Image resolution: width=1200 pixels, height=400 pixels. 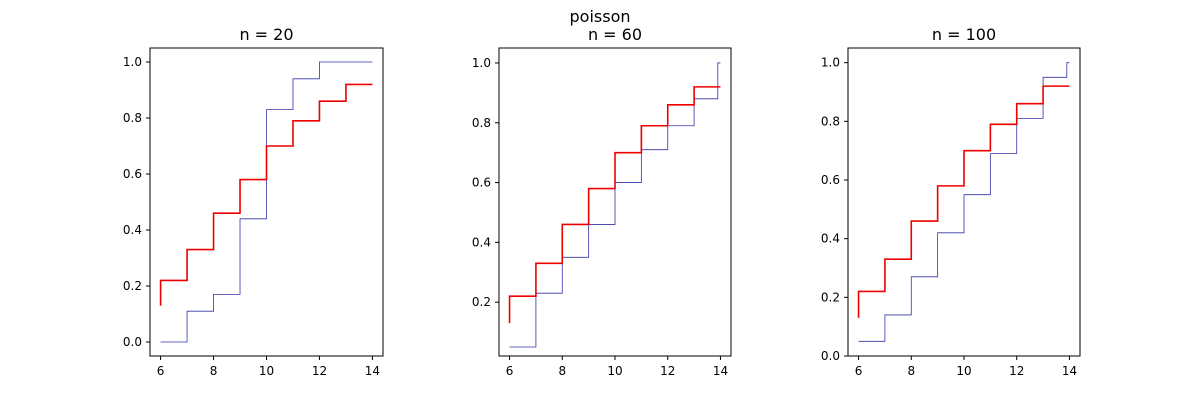 What do you see at coordinates (830, 297) in the screenshot?
I see `y-tick-label-2-1: 0.2` at bounding box center [830, 297].